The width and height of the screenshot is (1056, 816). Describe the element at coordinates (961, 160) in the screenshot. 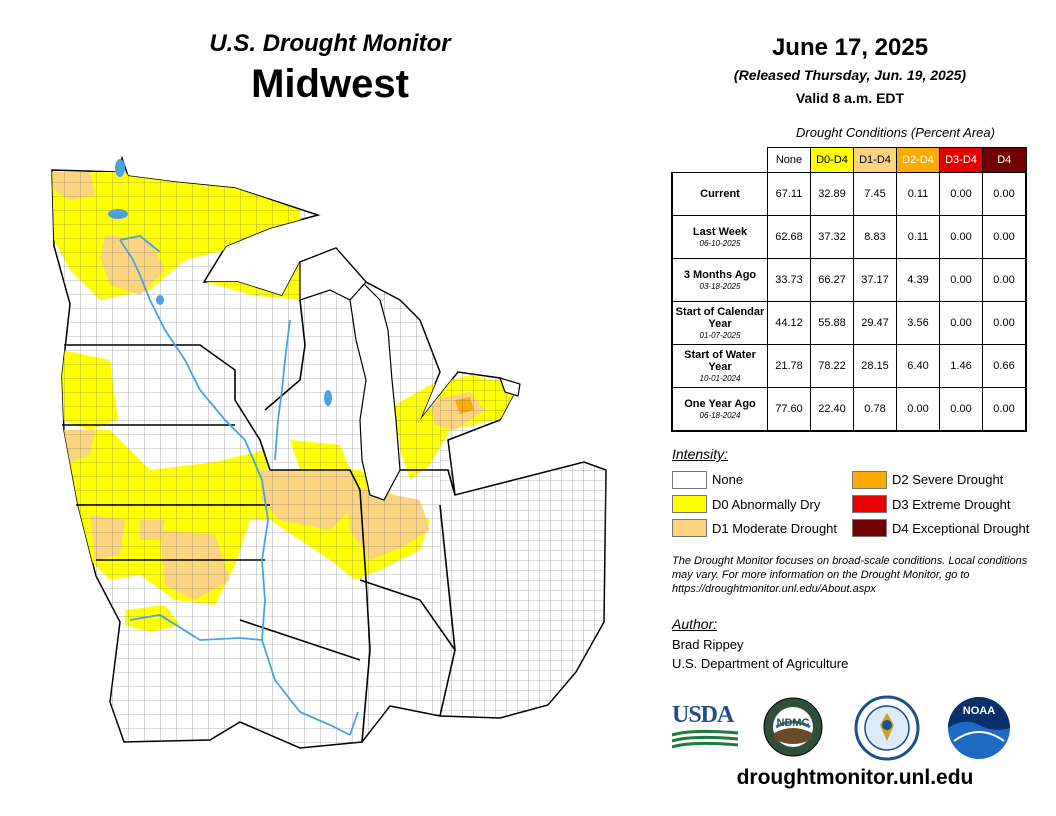

I see `col-d3-d4: D3-D4` at that location.